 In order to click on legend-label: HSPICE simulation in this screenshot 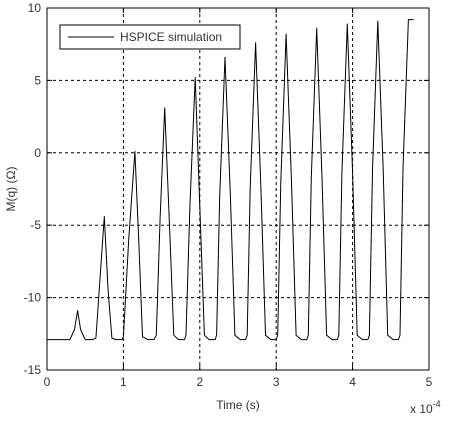, I will do `click(171, 37)`.